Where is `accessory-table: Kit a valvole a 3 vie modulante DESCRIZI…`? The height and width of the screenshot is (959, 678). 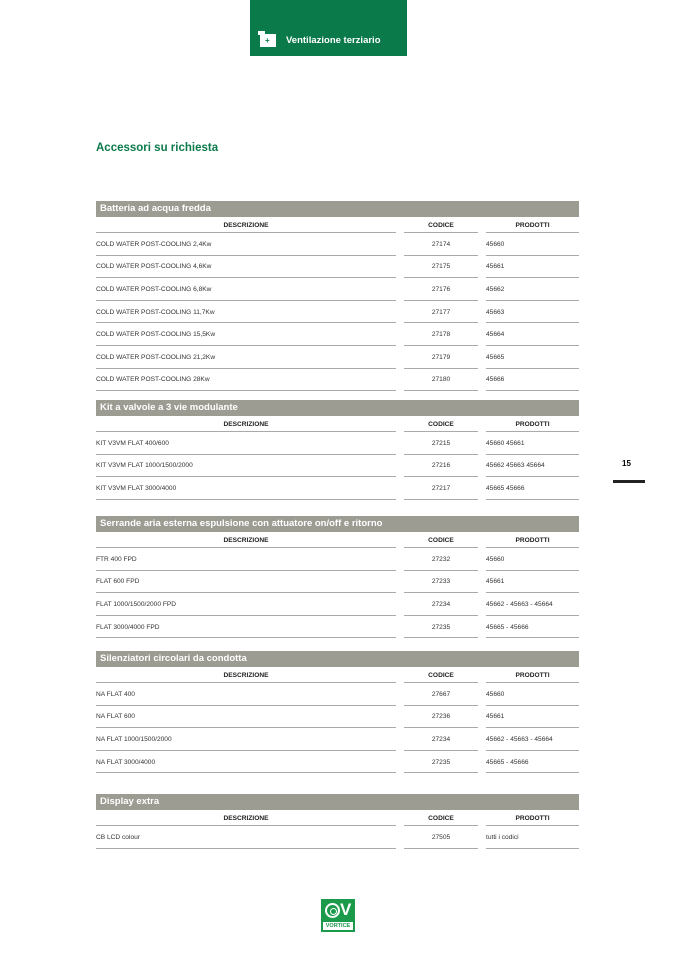 accessory-table: Kit a valvole a 3 vie modulante DESCRIZI… is located at coordinates (337, 450).